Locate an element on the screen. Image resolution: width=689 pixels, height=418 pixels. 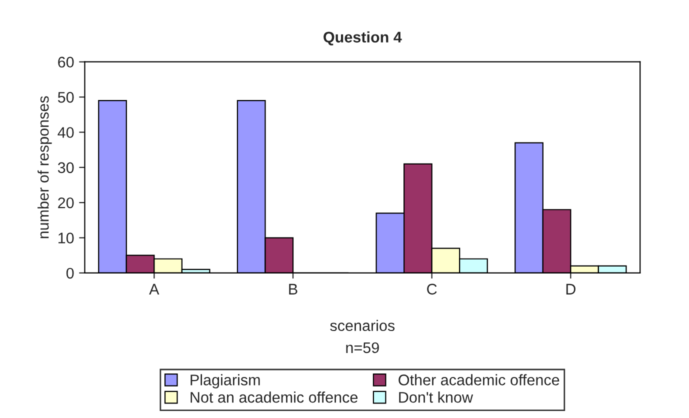
x-tick-label: B is located at coordinates (293, 289).